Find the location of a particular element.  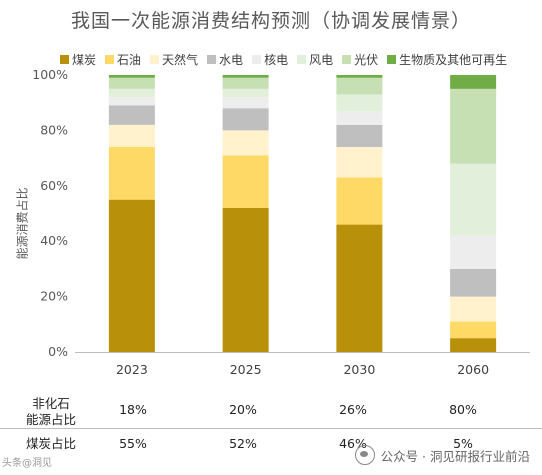

x-tick-label: 2025 is located at coordinates (246, 369).